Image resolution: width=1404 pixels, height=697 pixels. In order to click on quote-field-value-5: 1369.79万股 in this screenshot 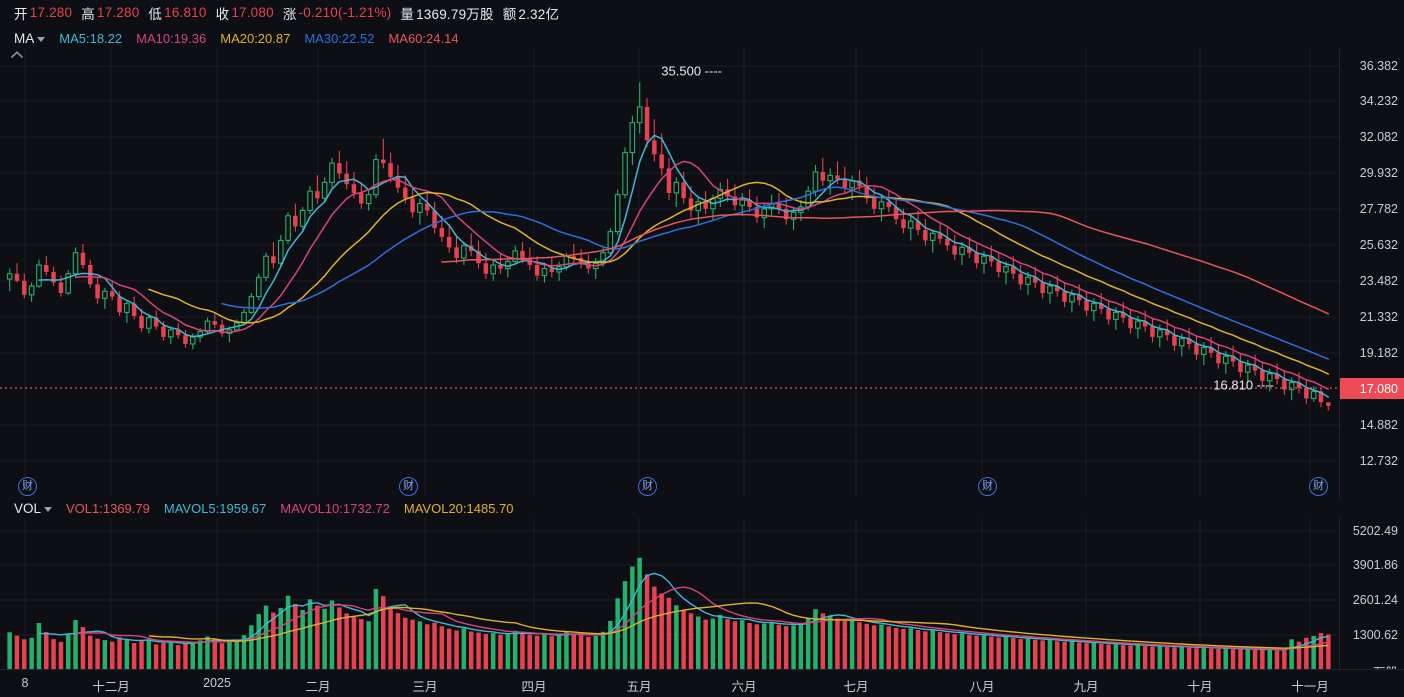, I will do `click(455, 14)`.